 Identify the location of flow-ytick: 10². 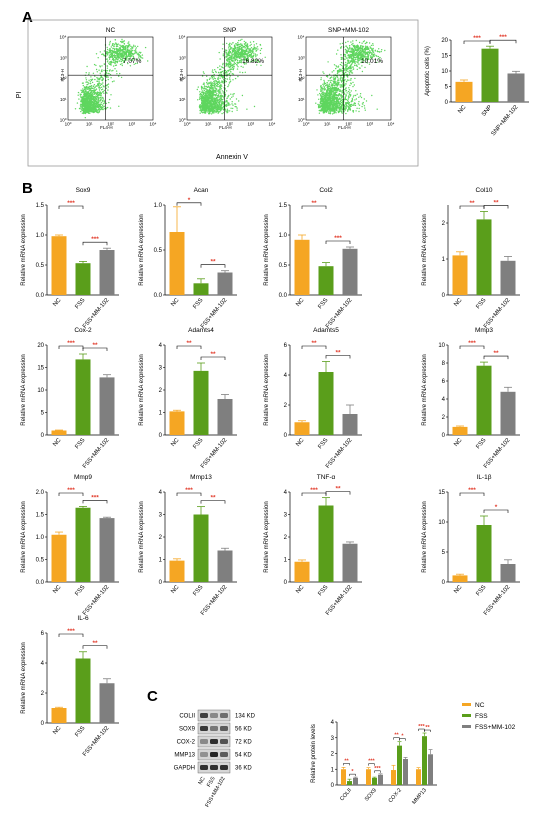
(63, 78).